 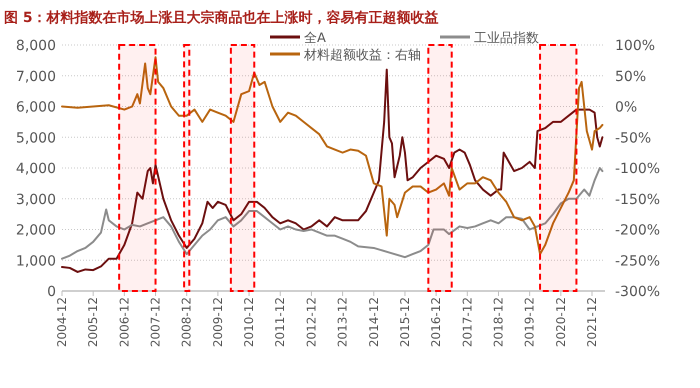 What do you see at coordinates (36, 46) in the screenshot?
I see `y-tick-label: 8,000` at bounding box center [36, 46].